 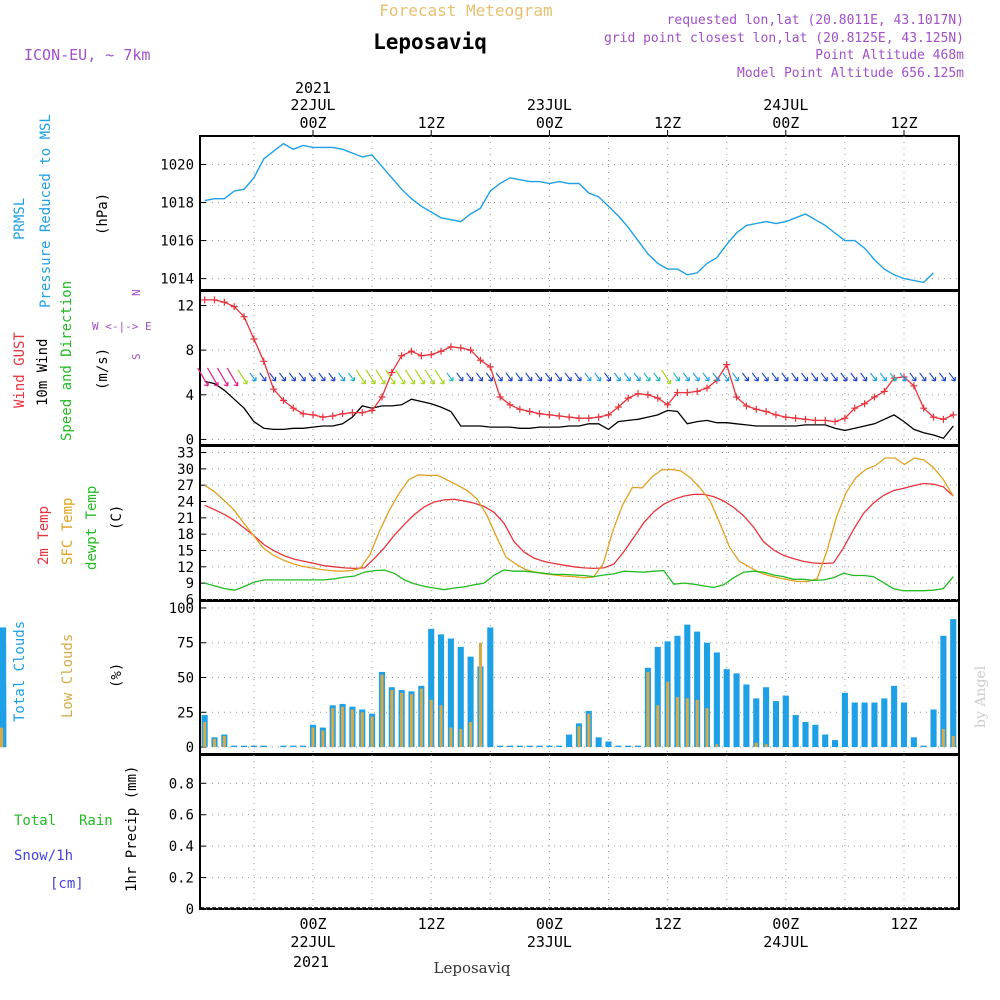 What do you see at coordinates (68, 676) in the screenshot?
I see `clouds-label-low: Low Clouds` at bounding box center [68, 676].